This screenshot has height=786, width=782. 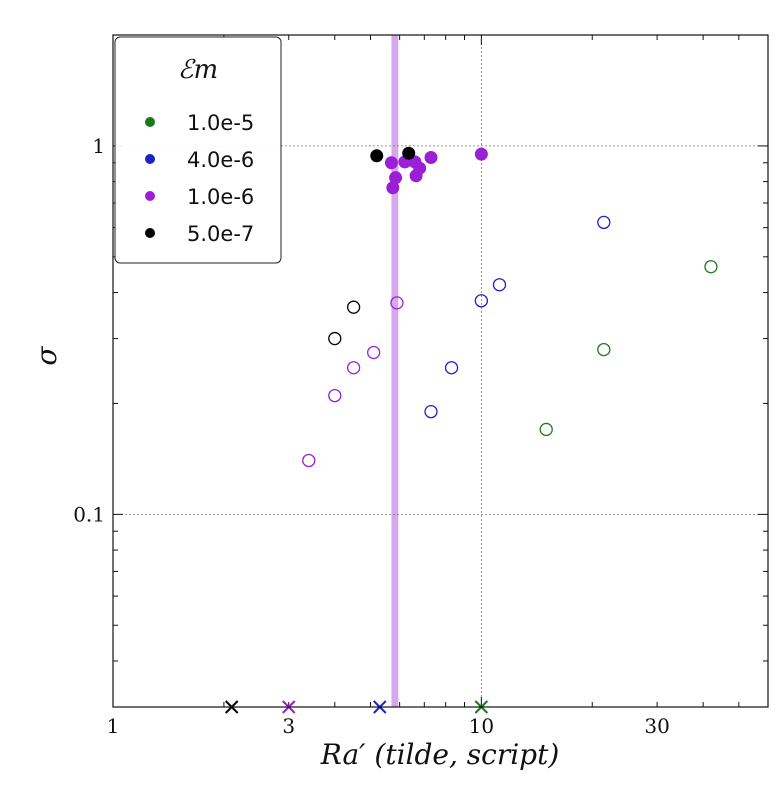 I want to click on band-layer, so click(x=395, y=371).